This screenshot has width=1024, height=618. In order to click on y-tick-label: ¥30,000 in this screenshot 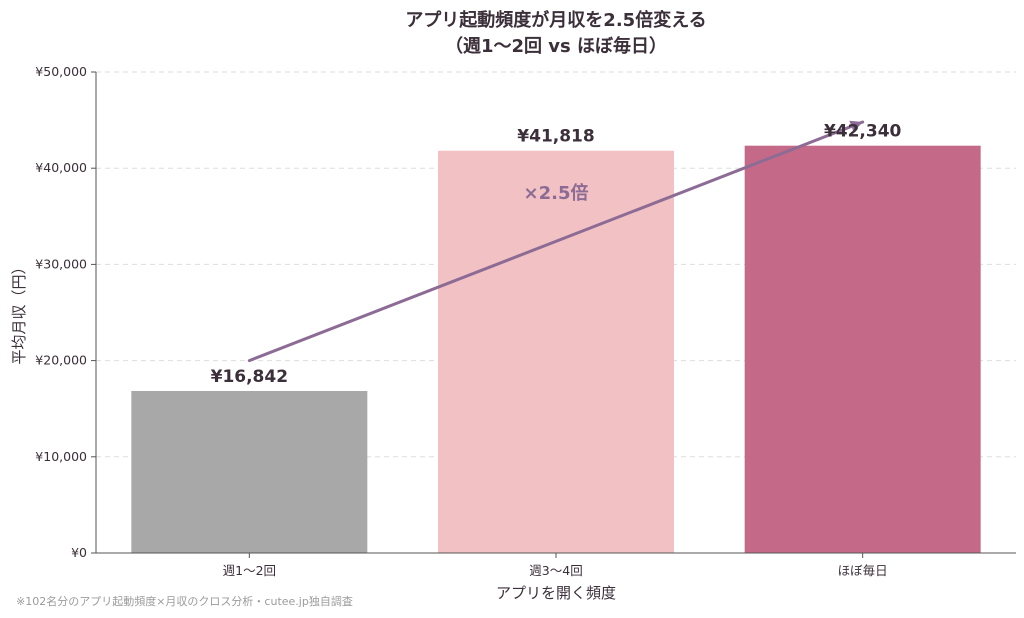, I will do `click(61, 263)`.